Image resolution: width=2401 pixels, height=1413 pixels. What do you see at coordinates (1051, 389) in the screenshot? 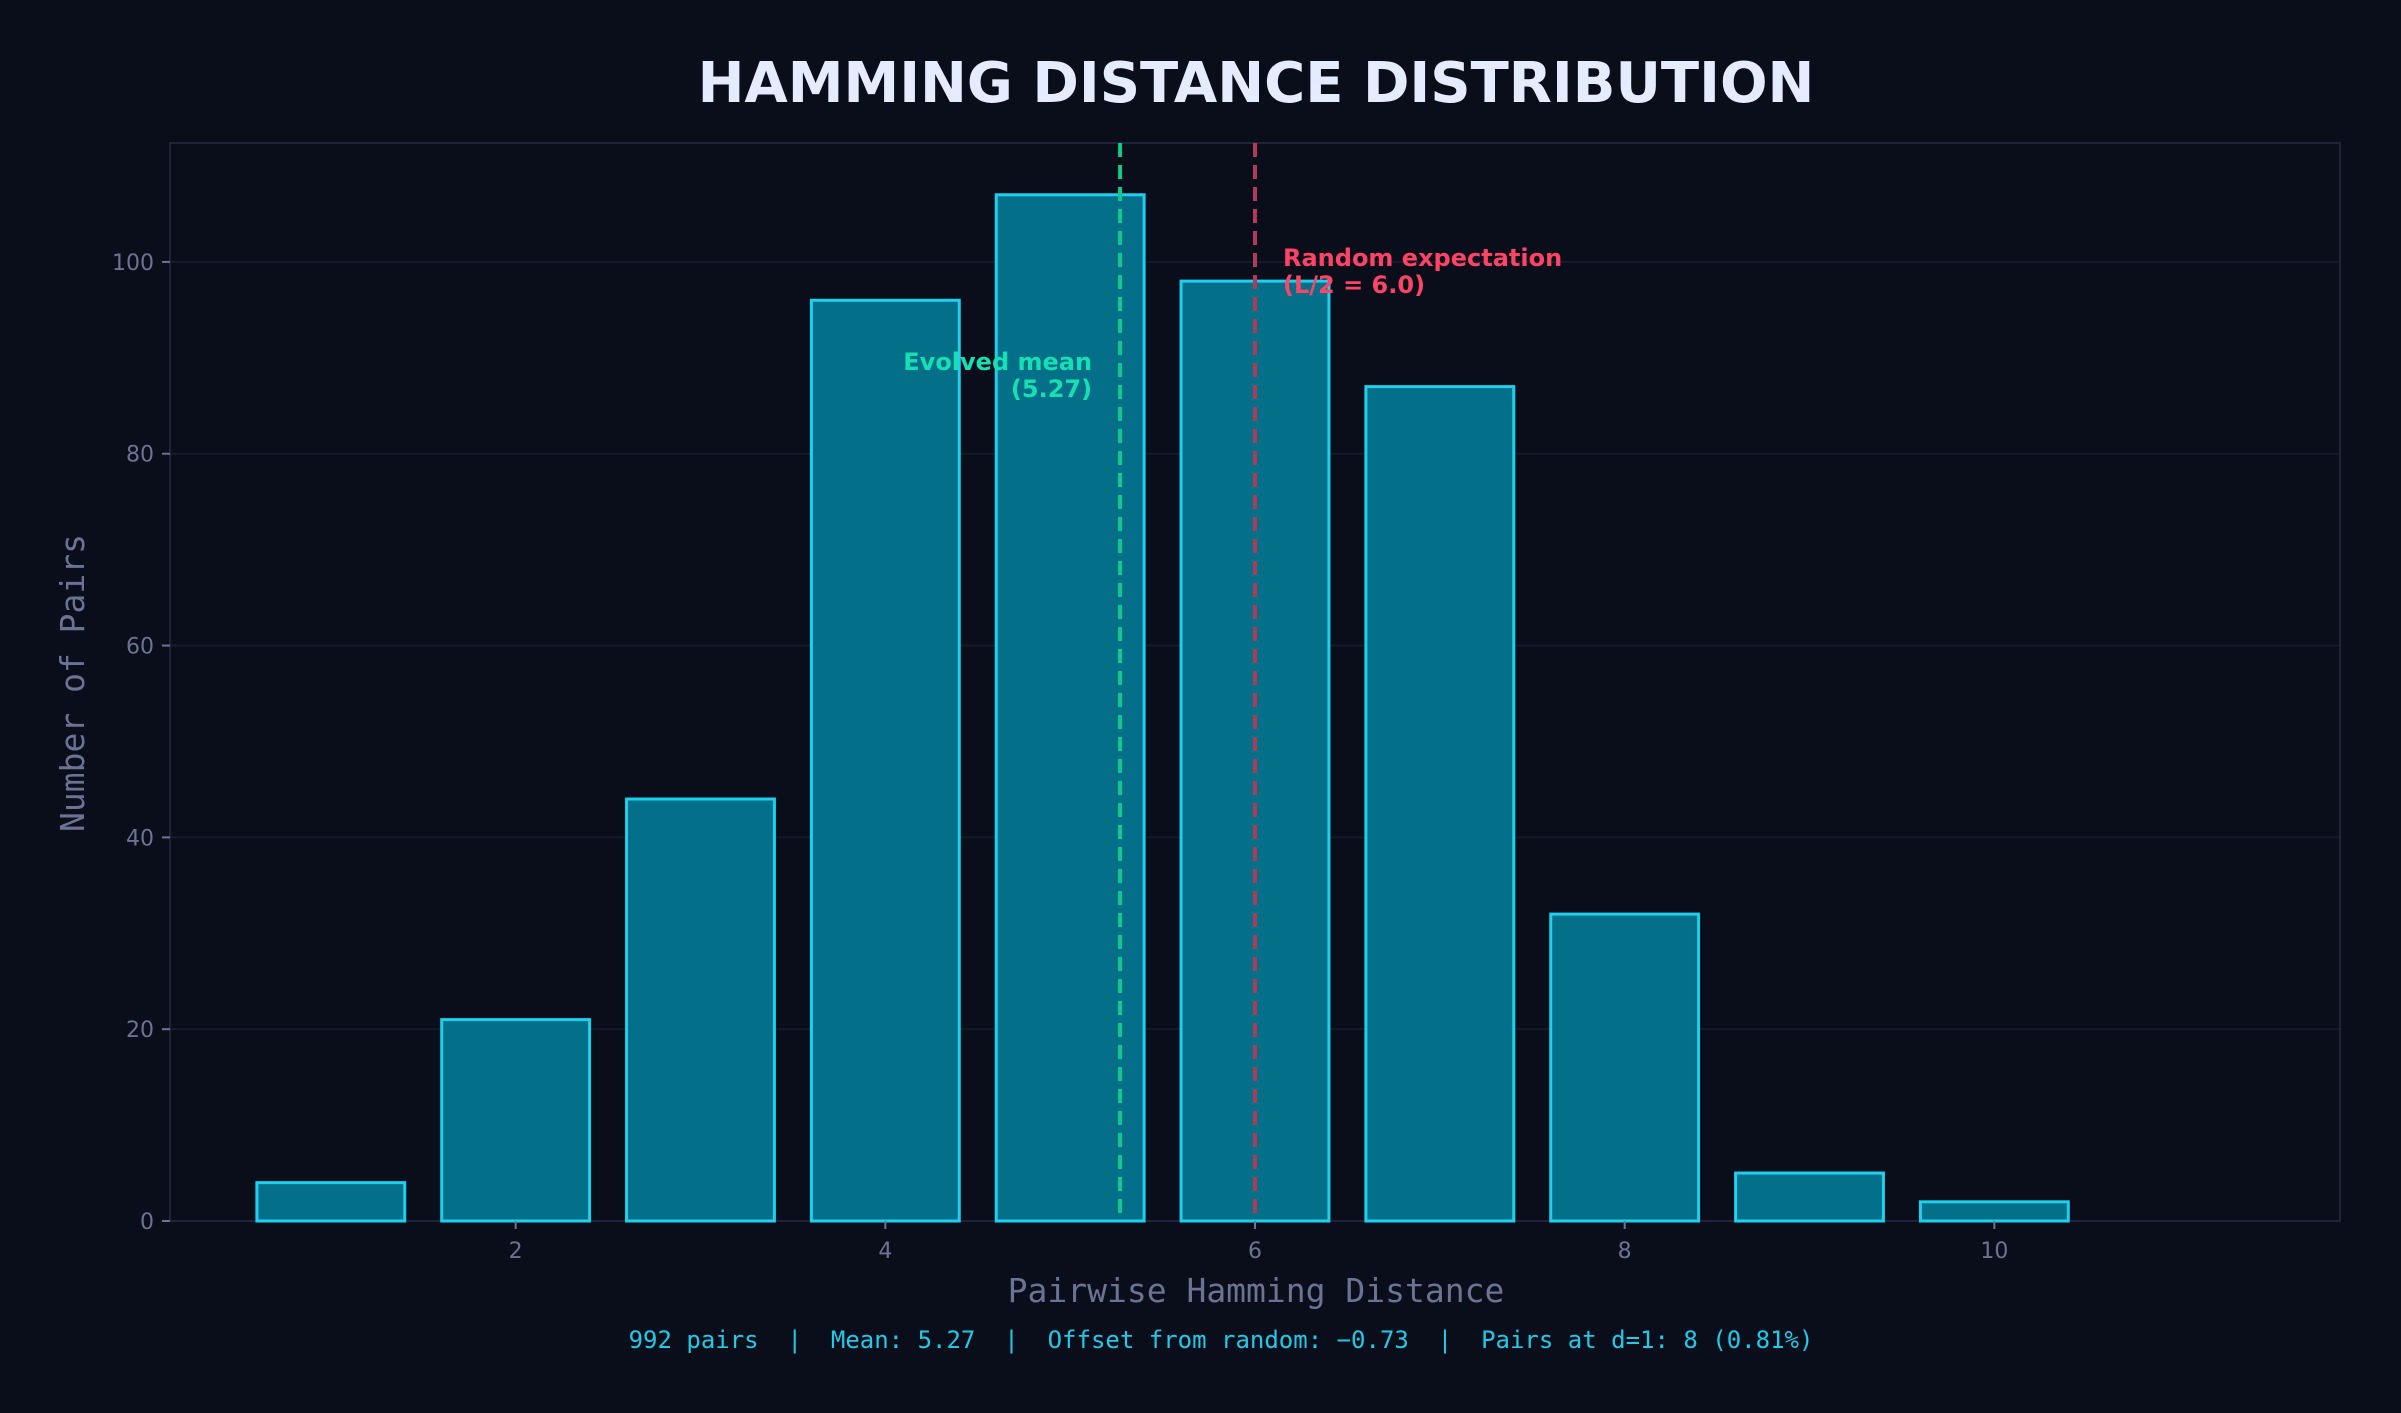
I see `reference-label: (5.27)` at bounding box center [1051, 389].